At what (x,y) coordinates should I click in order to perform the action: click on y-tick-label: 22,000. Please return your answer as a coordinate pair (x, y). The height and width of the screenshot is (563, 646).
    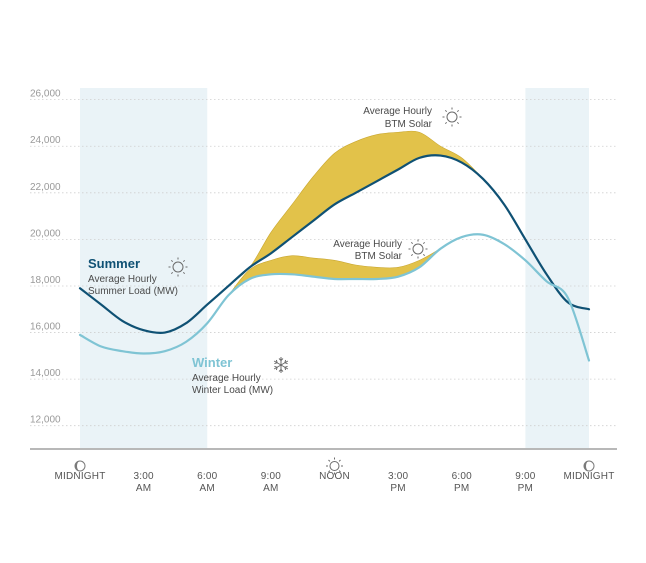
    Looking at the image, I should click on (45, 187).